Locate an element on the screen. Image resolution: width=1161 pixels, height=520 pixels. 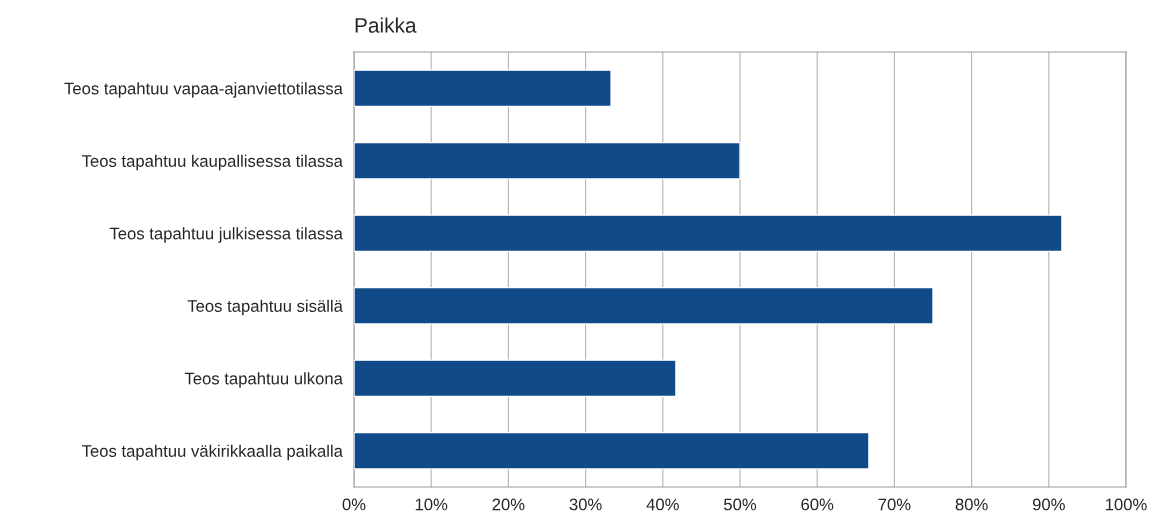
y-tick-label: Teos tapahtuu sisällä is located at coordinates (265, 307).